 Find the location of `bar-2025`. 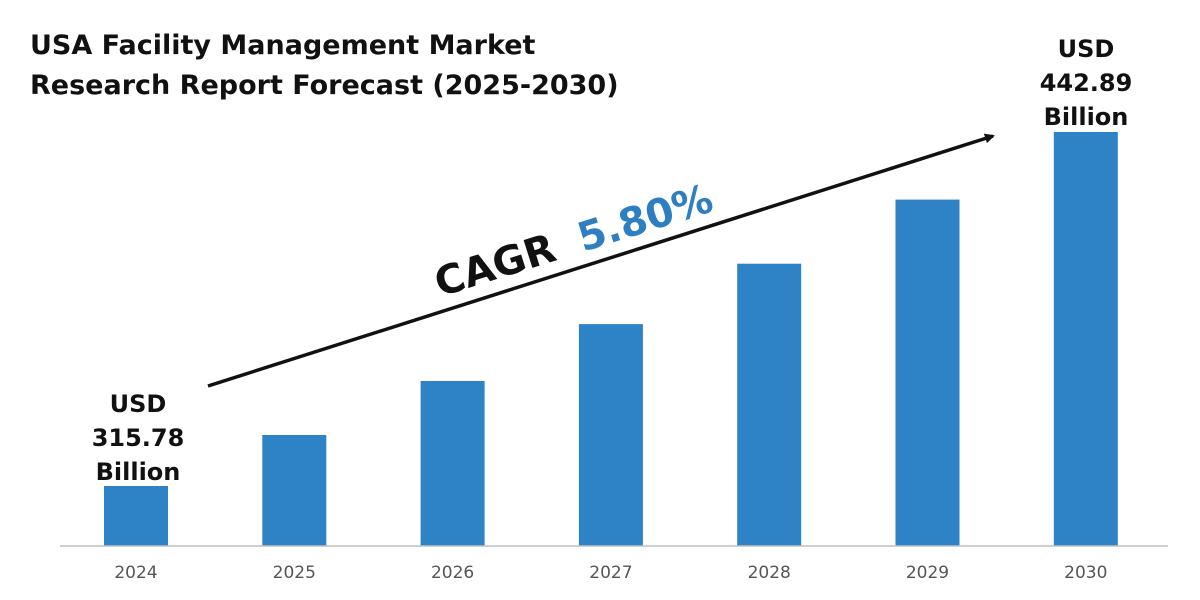

bar-2025 is located at coordinates (294, 490).